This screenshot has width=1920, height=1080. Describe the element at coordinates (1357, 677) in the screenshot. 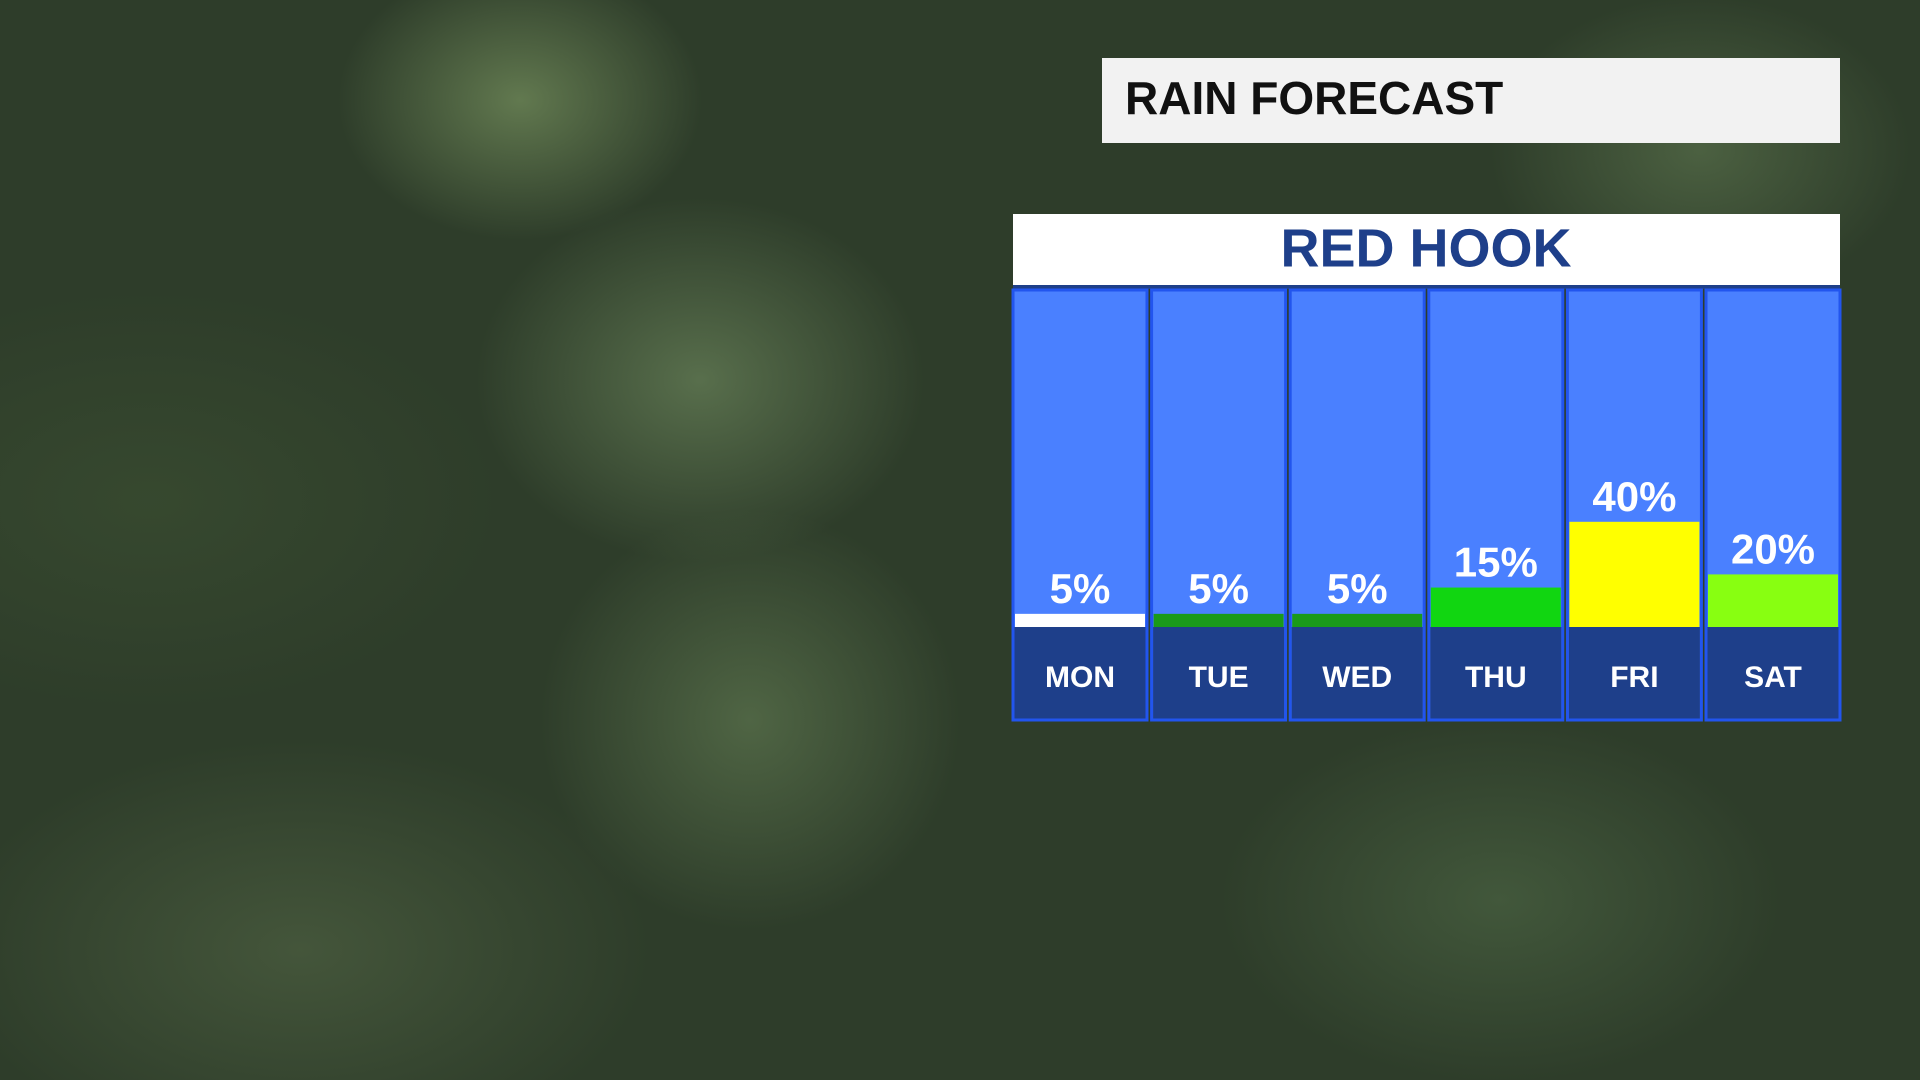

I see `x-tick-label: WED` at that location.